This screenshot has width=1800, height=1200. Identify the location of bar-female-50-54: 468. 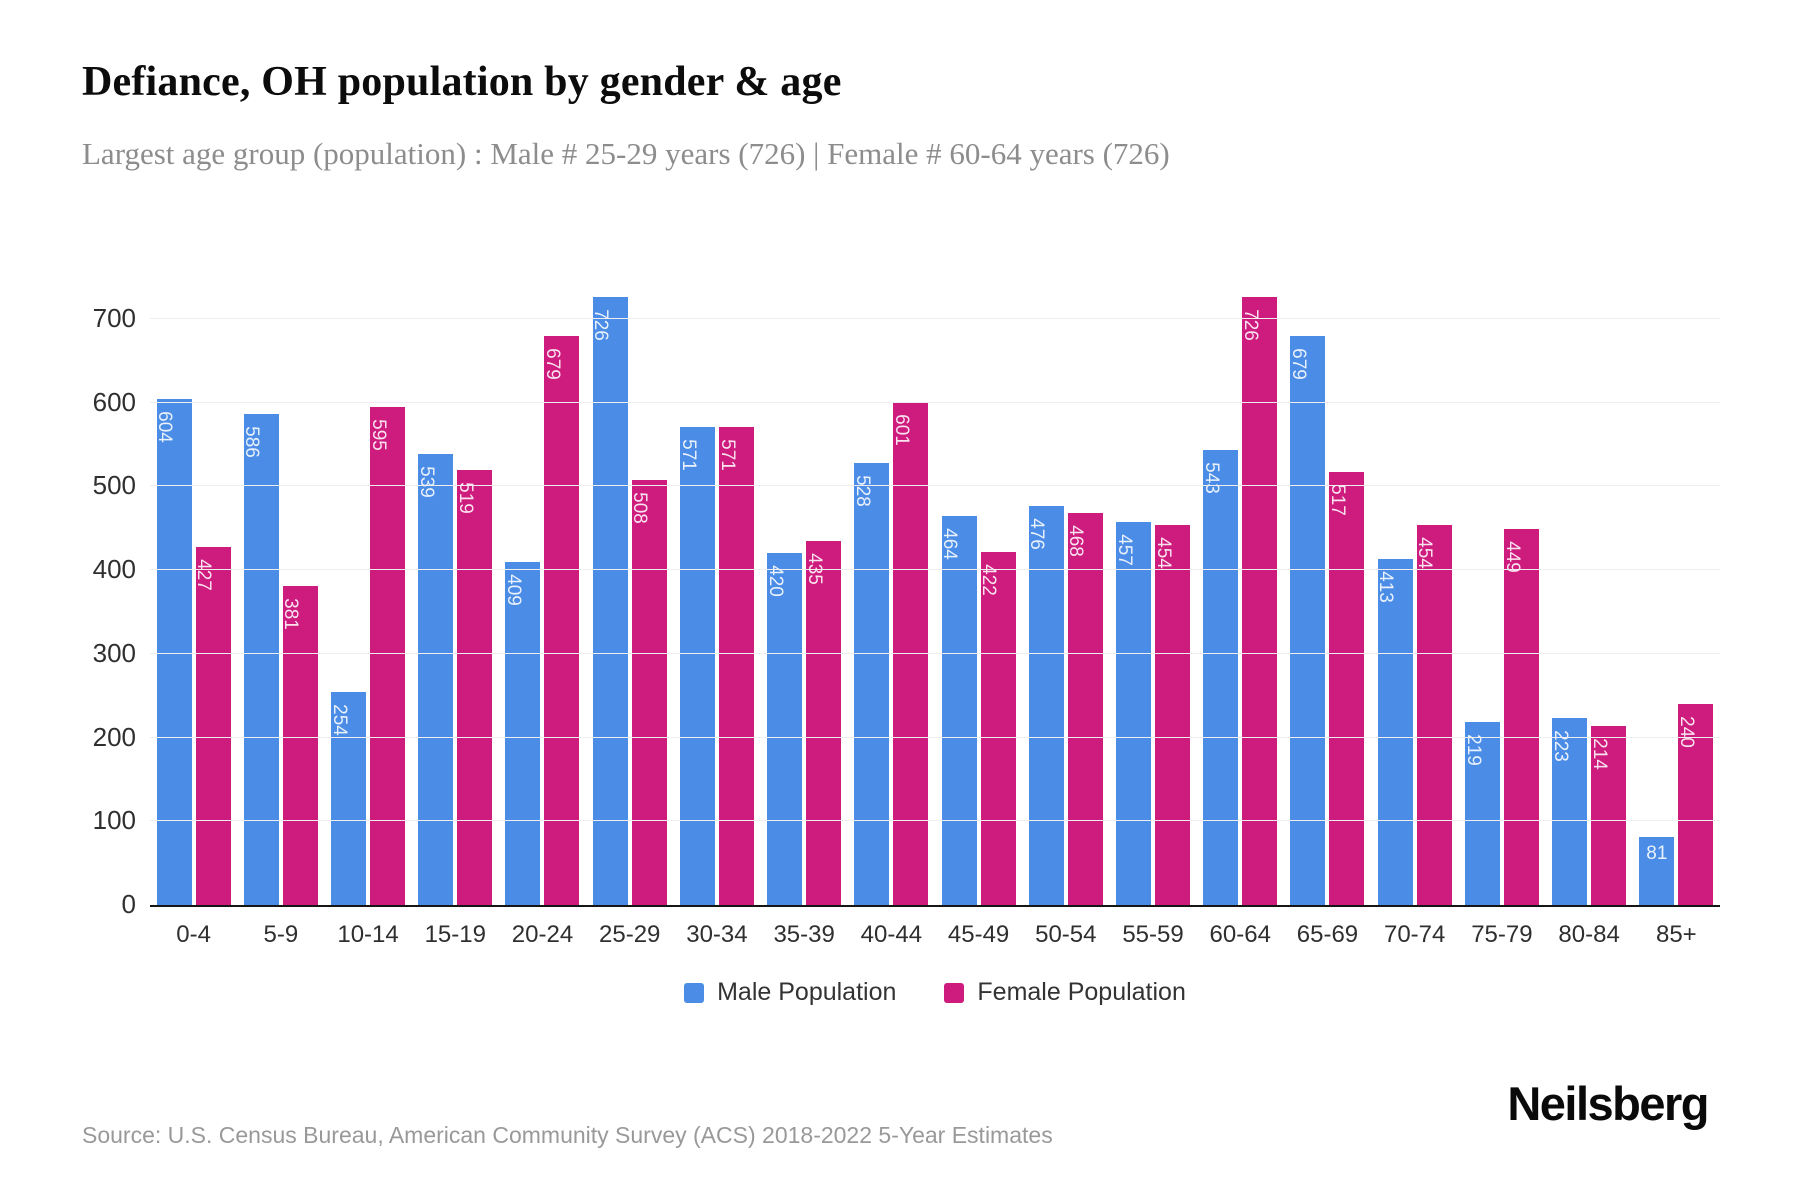
(1084, 709).